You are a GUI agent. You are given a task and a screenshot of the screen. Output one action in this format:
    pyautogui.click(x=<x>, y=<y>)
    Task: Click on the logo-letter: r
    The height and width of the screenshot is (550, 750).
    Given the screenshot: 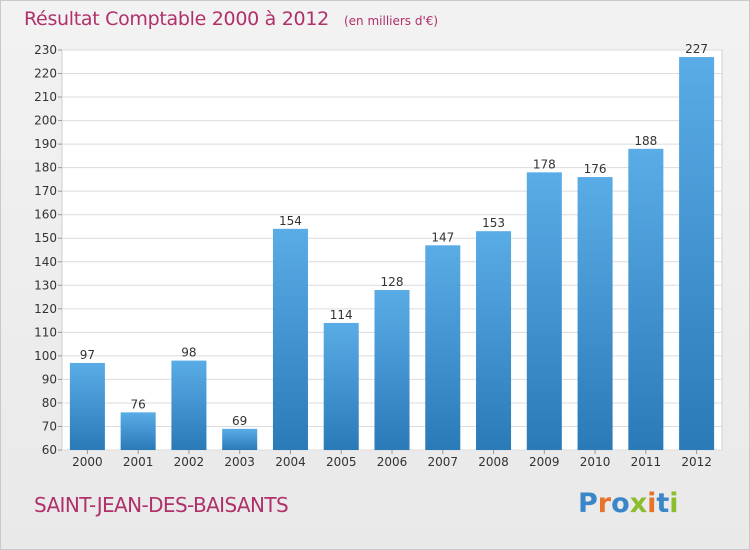 What is the action you would take?
    pyautogui.click(x=604, y=503)
    